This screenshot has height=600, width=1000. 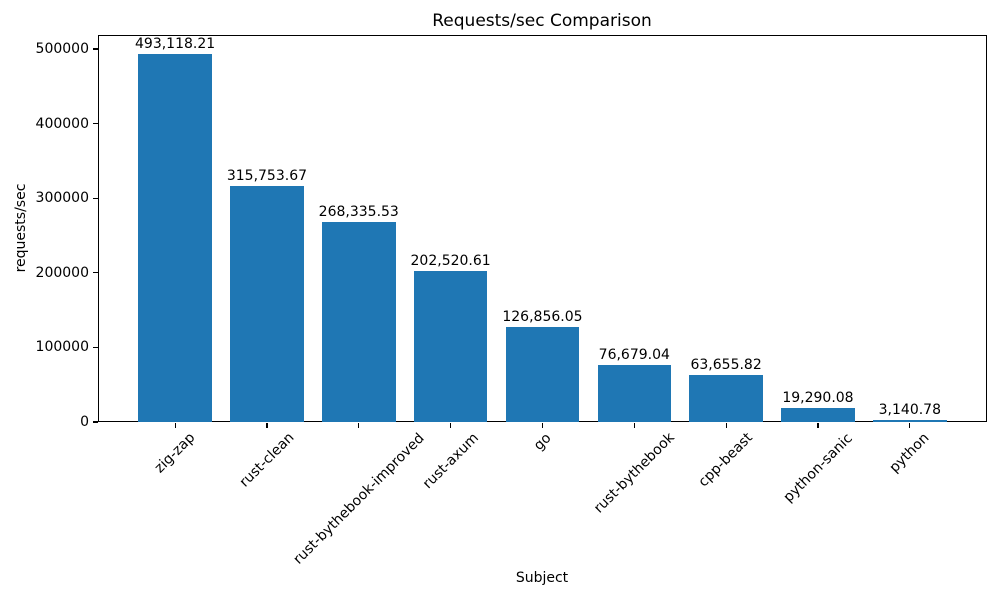 What do you see at coordinates (450, 346) in the screenshot?
I see `bar-rust-axum` at bounding box center [450, 346].